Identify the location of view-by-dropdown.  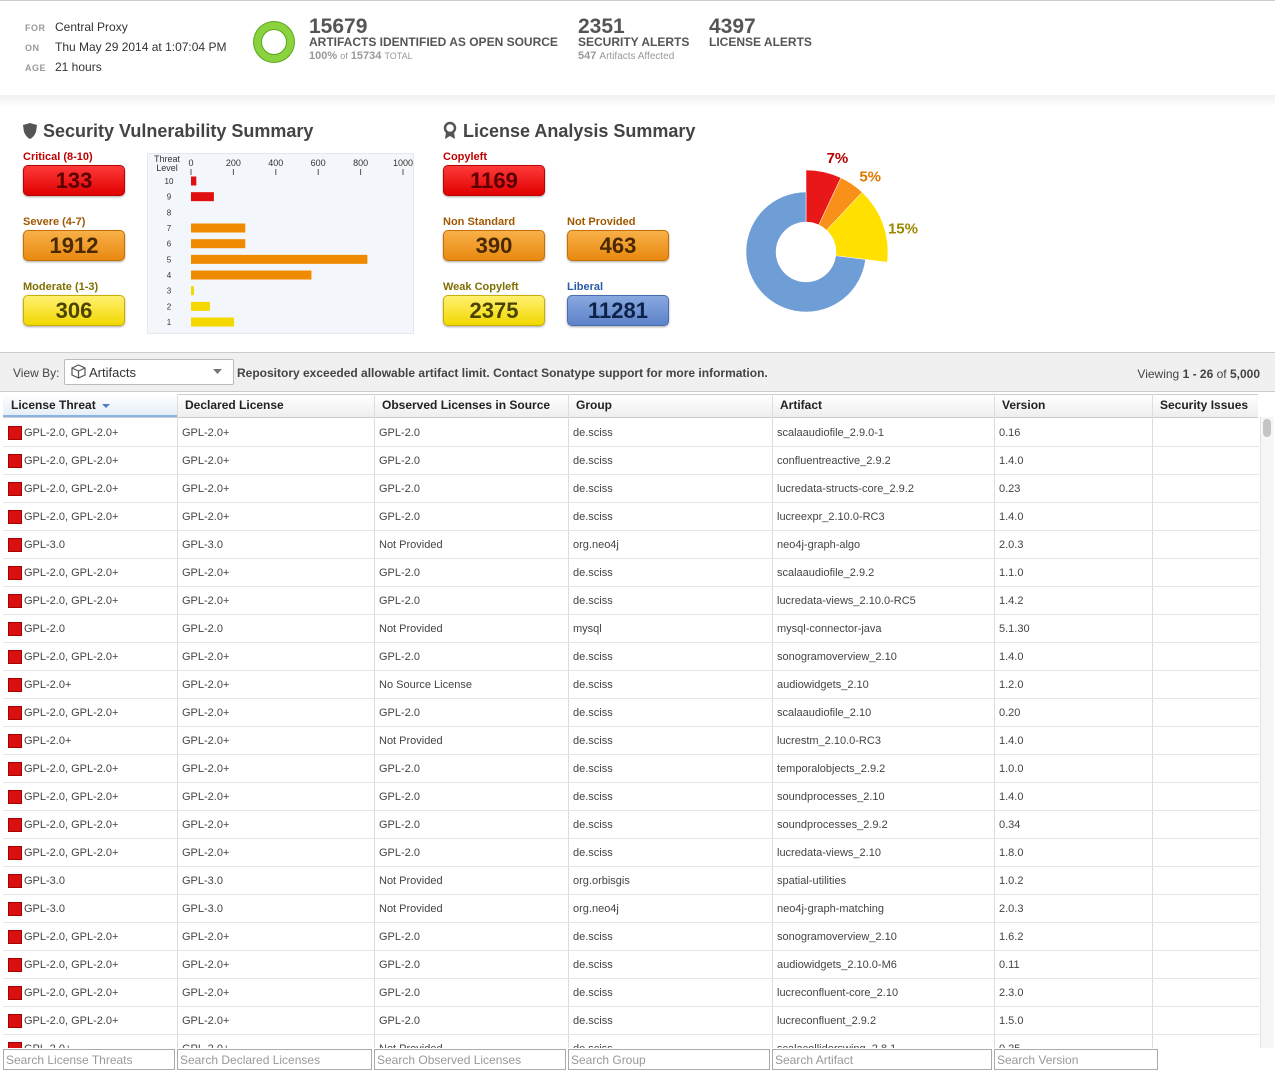
(149, 372).